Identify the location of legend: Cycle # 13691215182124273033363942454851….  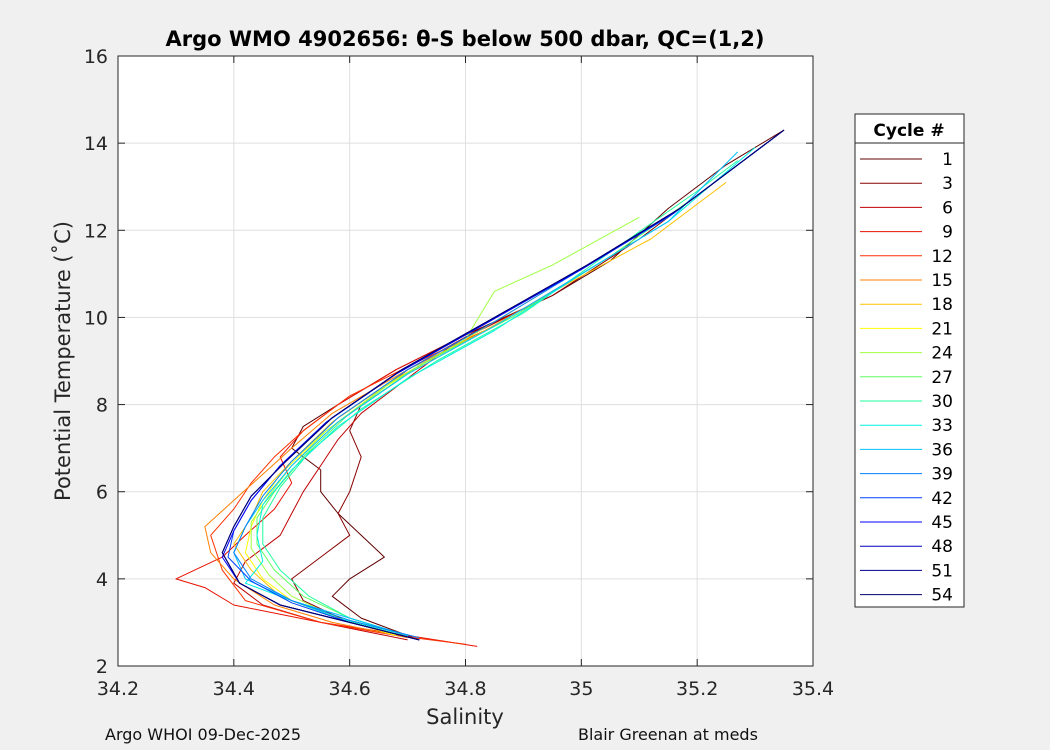
(909, 360).